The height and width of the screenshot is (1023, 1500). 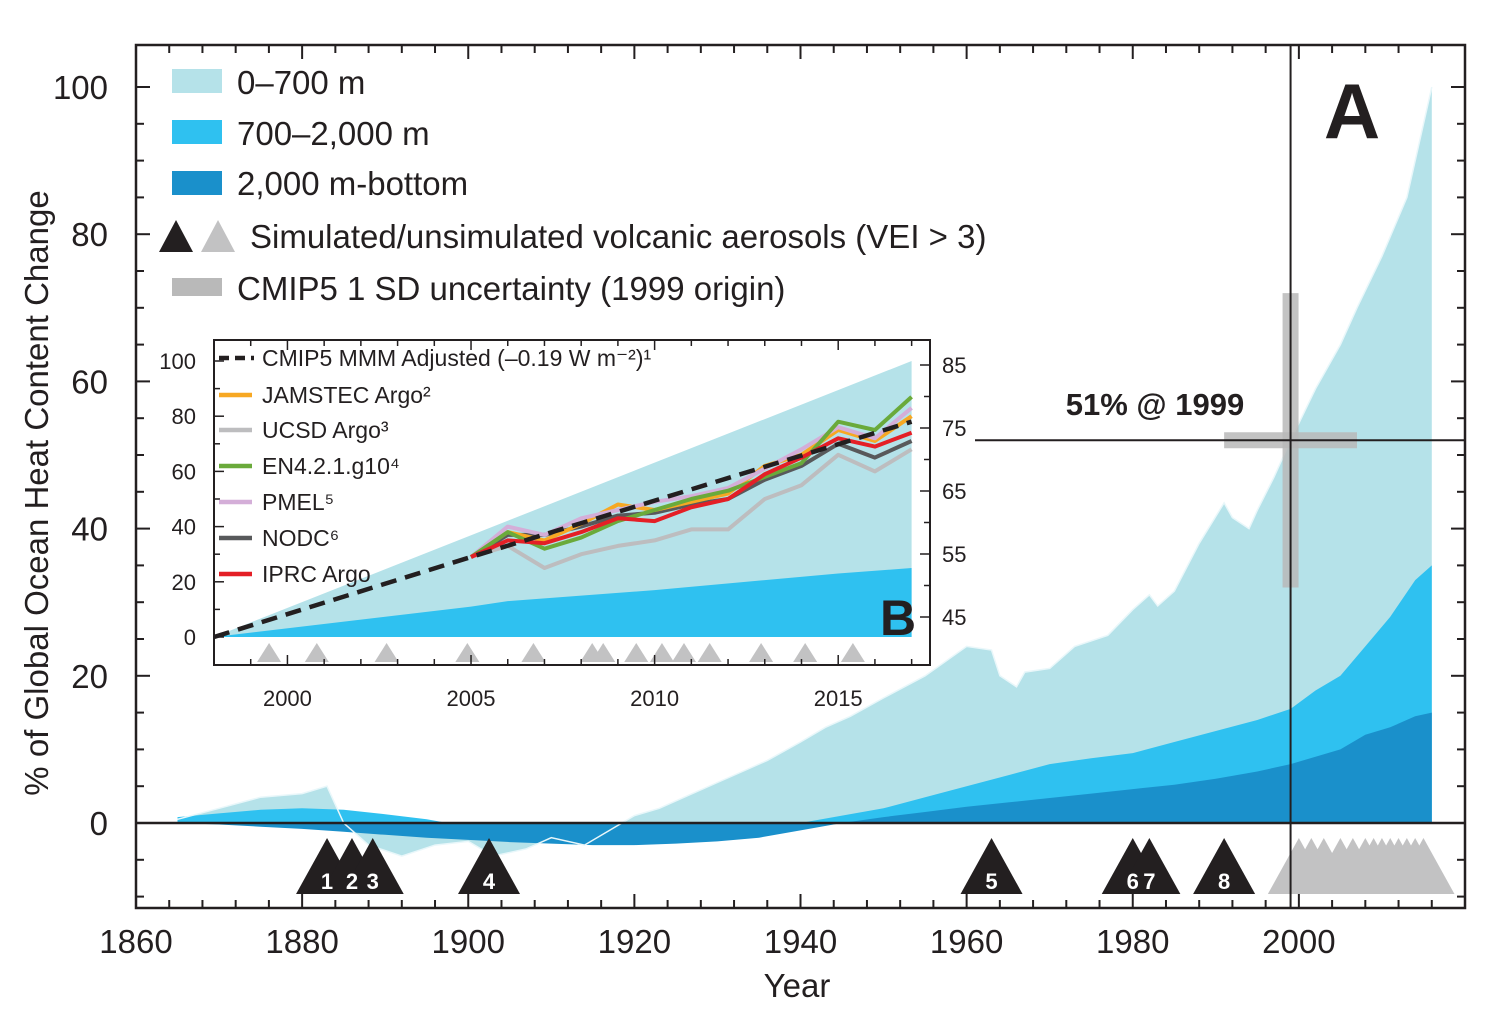 I want to click on area-series, so click(x=804, y=779).